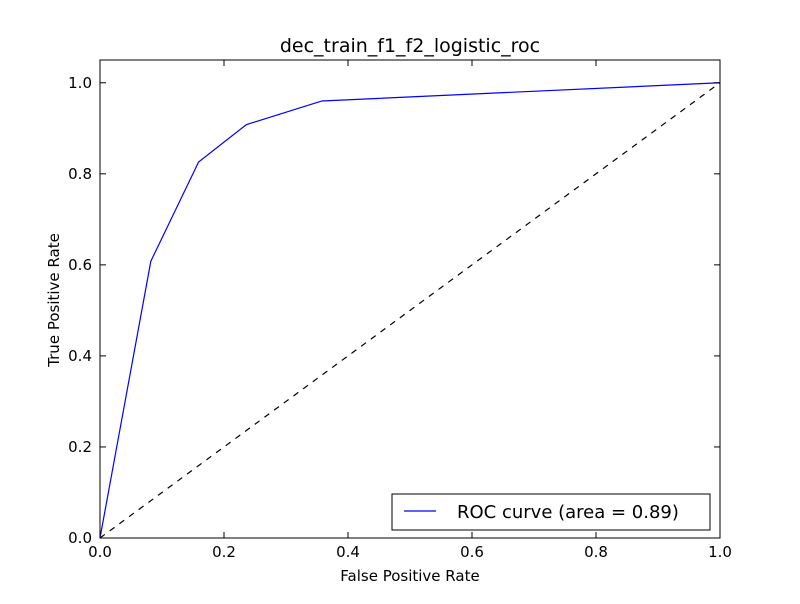 The width and height of the screenshot is (800, 604). I want to click on y-axis-label: True Positive Rate, so click(54, 300).